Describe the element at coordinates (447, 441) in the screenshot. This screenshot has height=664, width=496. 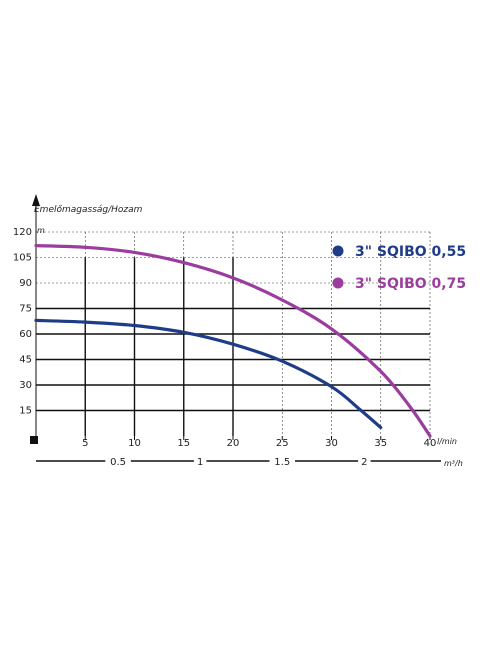
I see `x-axis-unit: l/min` at that location.